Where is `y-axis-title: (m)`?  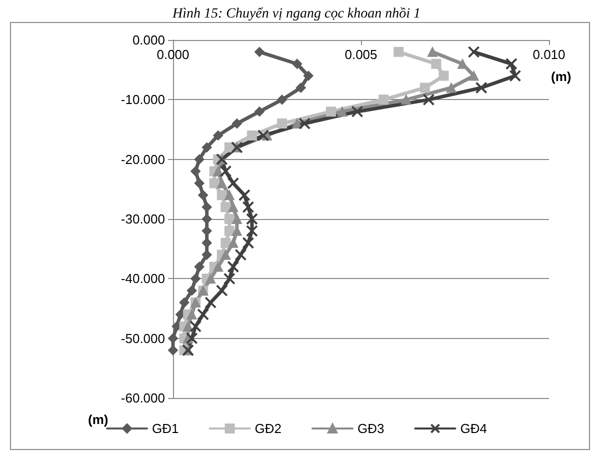
y-axis-title: (m) is located at coordinates (98, 419).